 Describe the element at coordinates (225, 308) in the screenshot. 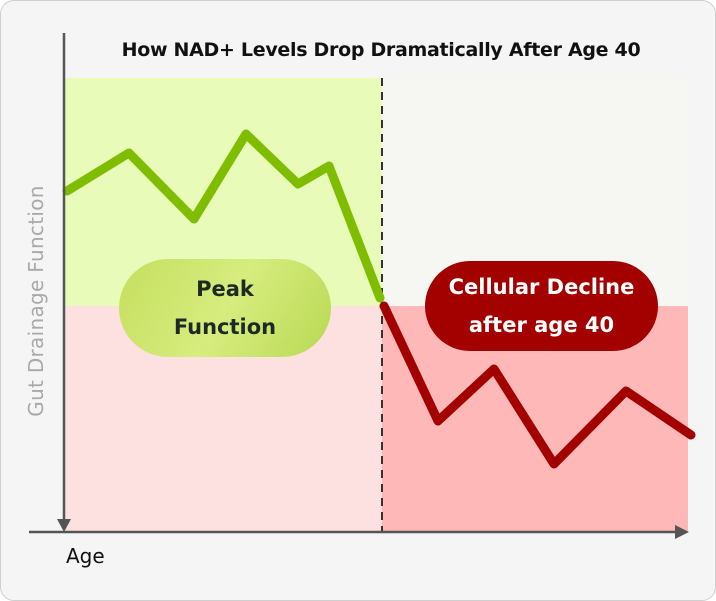

I see `peak-function-badge: Peak Function` at that location.